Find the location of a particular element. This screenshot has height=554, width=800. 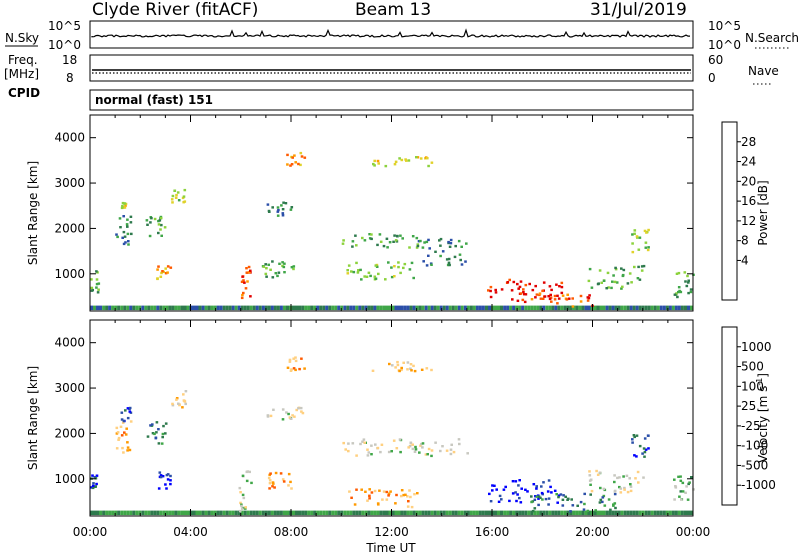

velocity-ytick-label: 3000 is located at coordinates (69, 388).